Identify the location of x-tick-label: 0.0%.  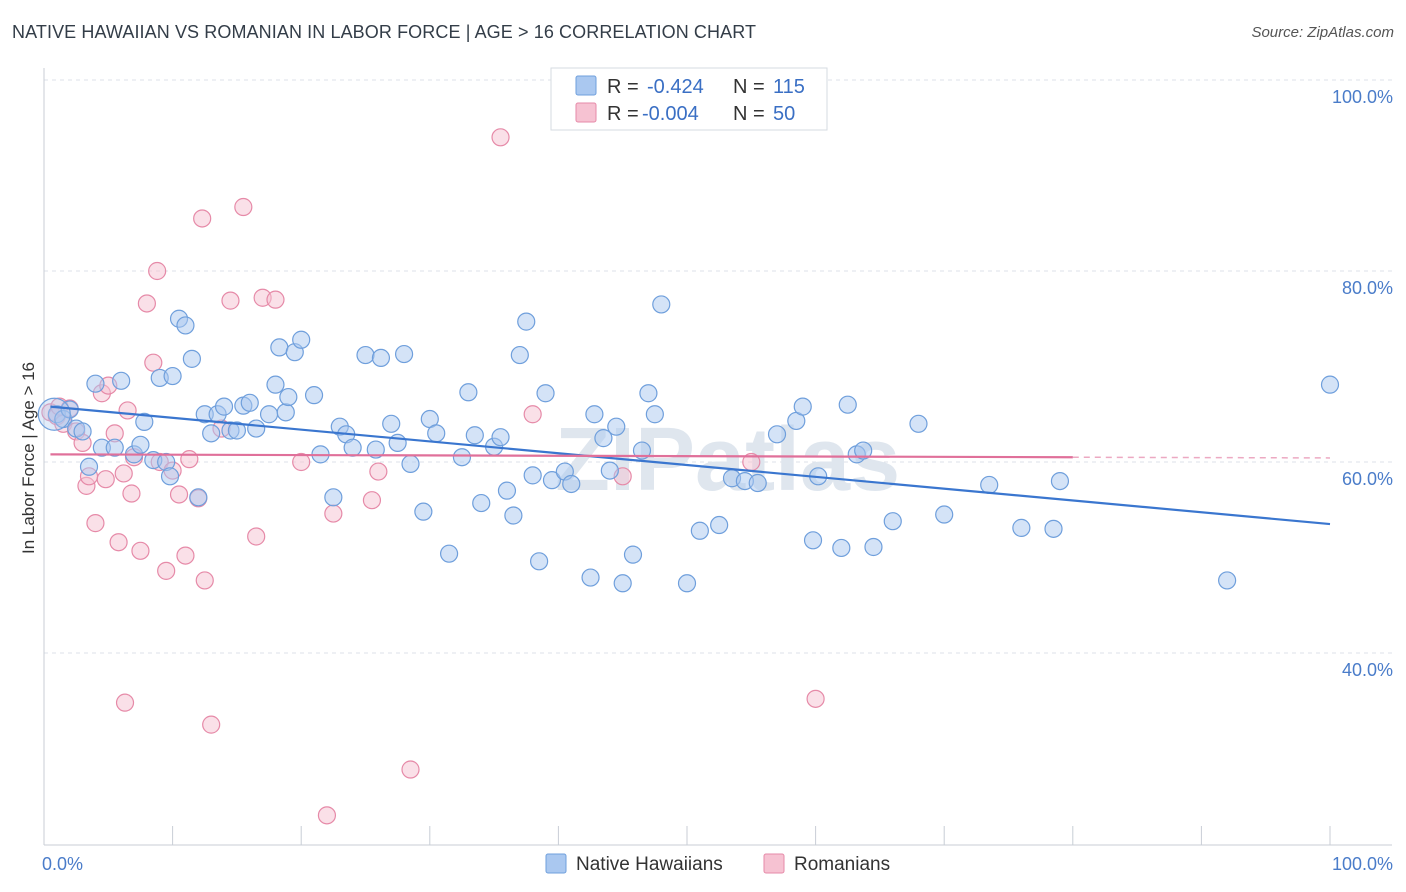
(62, 864).